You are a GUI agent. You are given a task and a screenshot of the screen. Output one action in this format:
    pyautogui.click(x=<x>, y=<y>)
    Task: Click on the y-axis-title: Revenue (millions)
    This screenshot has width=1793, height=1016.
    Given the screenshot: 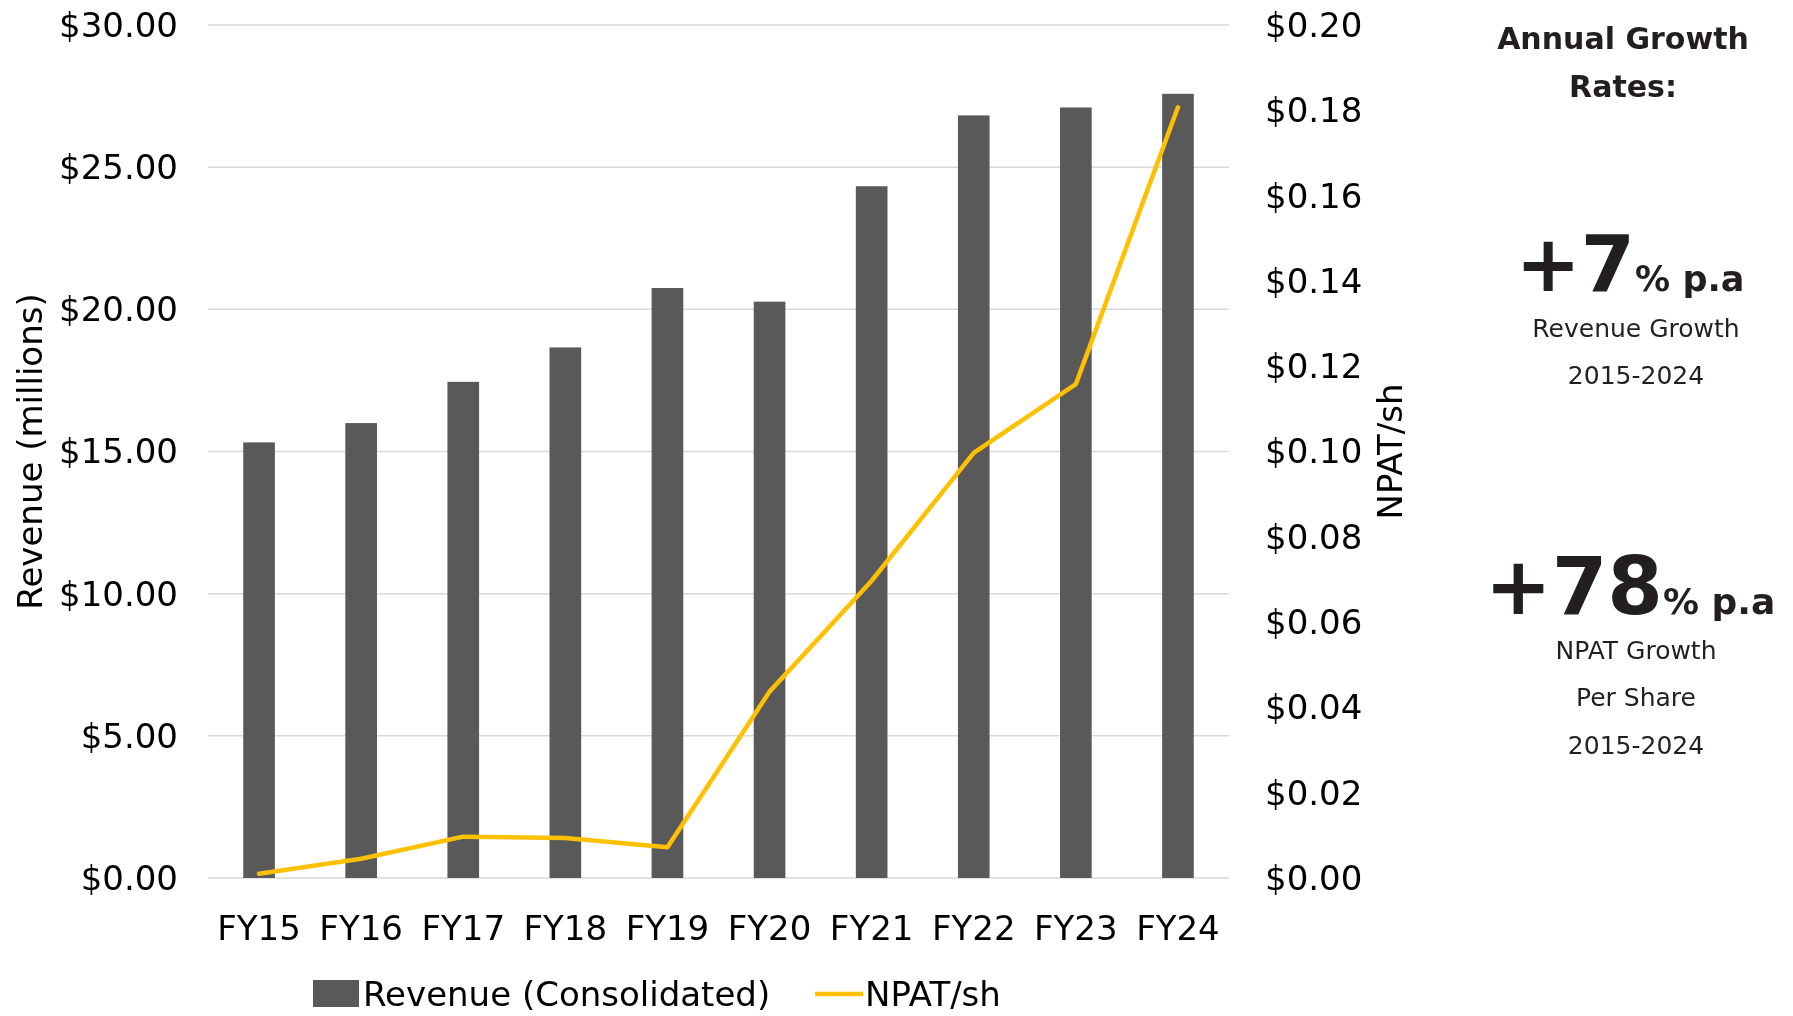 What is the action you would take?
    pyautogui.click(x=30, y=451)
    